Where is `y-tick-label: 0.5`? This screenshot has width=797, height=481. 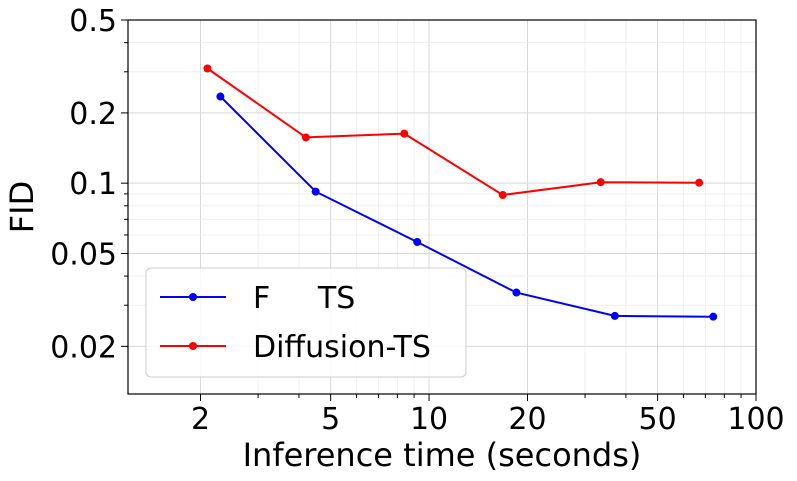
y-tick-label: 0.5 is located at coordinates (93, 21).